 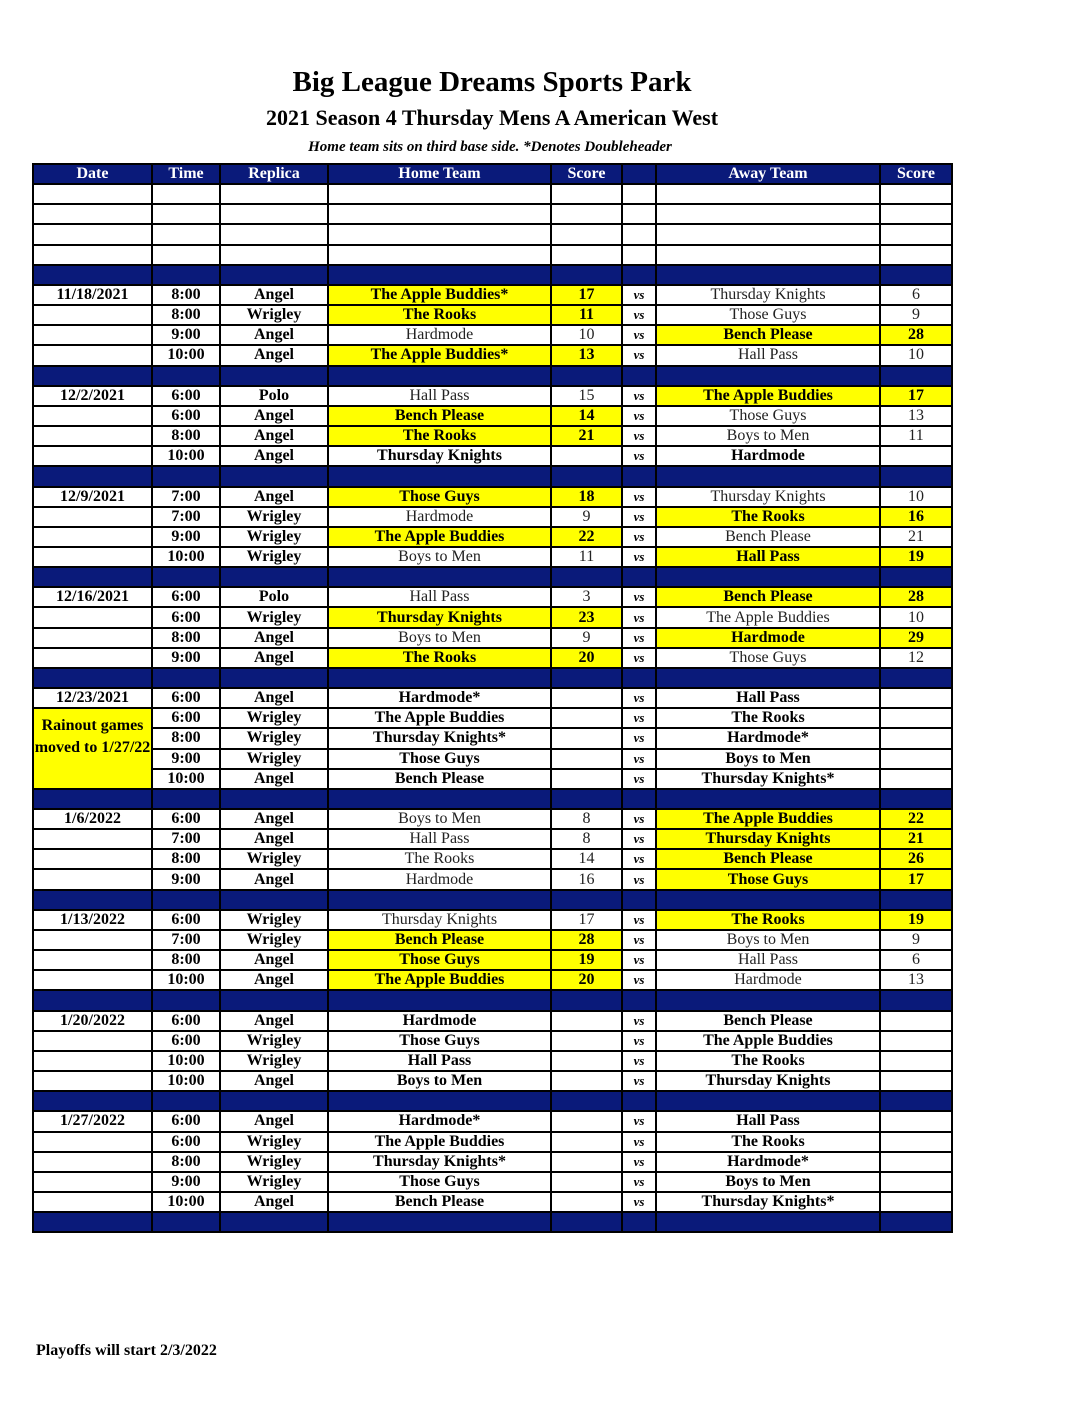 I want to click on home-score-cell: 11, so click(x=586, y=315).